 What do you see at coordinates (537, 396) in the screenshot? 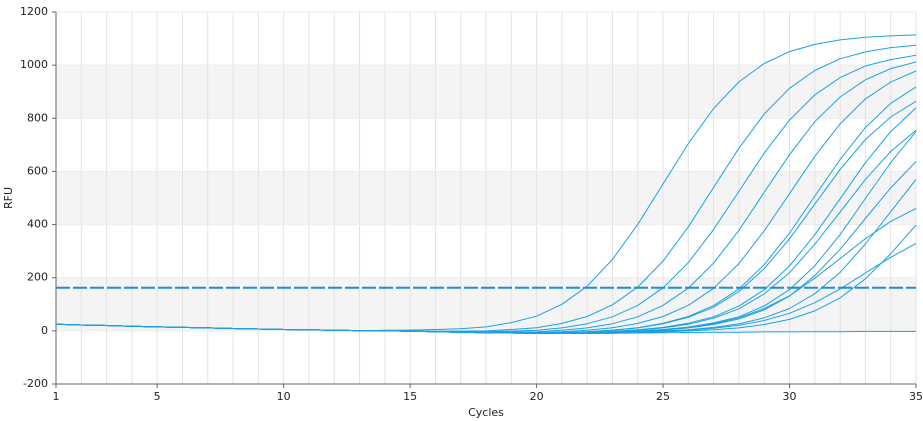
I see `x-tick-label: 20` at bounding box center [537, 396].